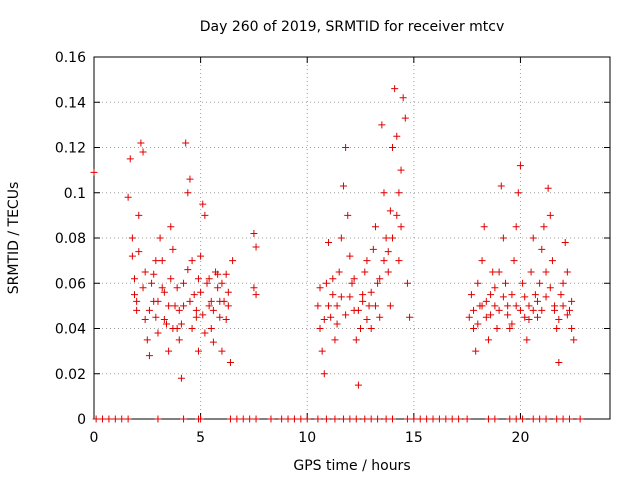 This screenshot has width=640, height=480. What do you see at coordinates (70, 330) in the screenshot?
I see `y-tick-label: 0.04` at bounding box center [70, 330].